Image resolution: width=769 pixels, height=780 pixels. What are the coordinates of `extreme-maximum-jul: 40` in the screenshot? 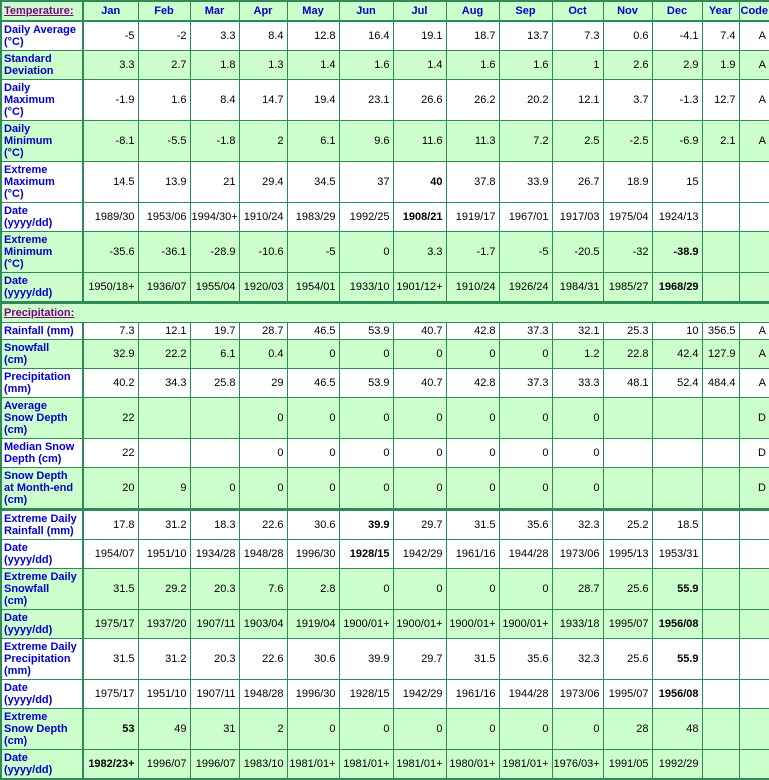 It's located at (419, 182).